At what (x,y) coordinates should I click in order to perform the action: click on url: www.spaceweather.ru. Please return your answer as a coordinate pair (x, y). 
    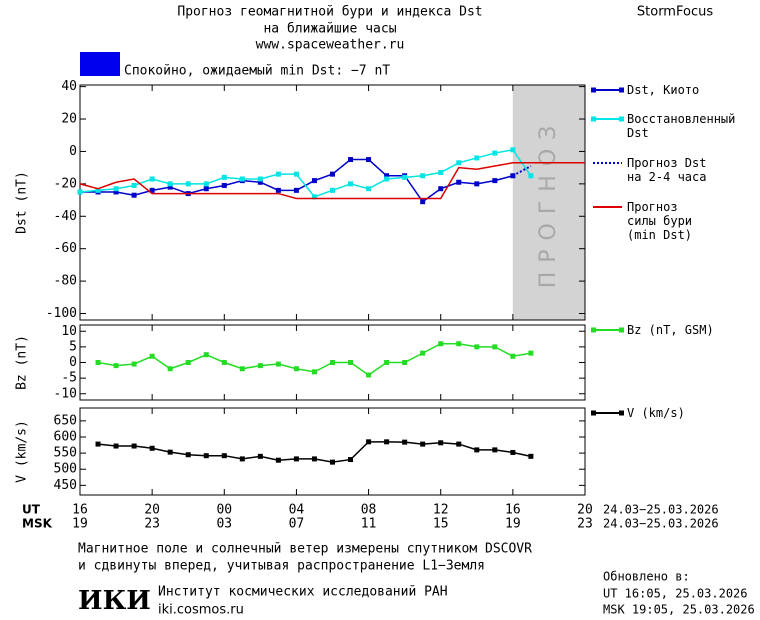
    Looking at the image, I should click on (330, 45).